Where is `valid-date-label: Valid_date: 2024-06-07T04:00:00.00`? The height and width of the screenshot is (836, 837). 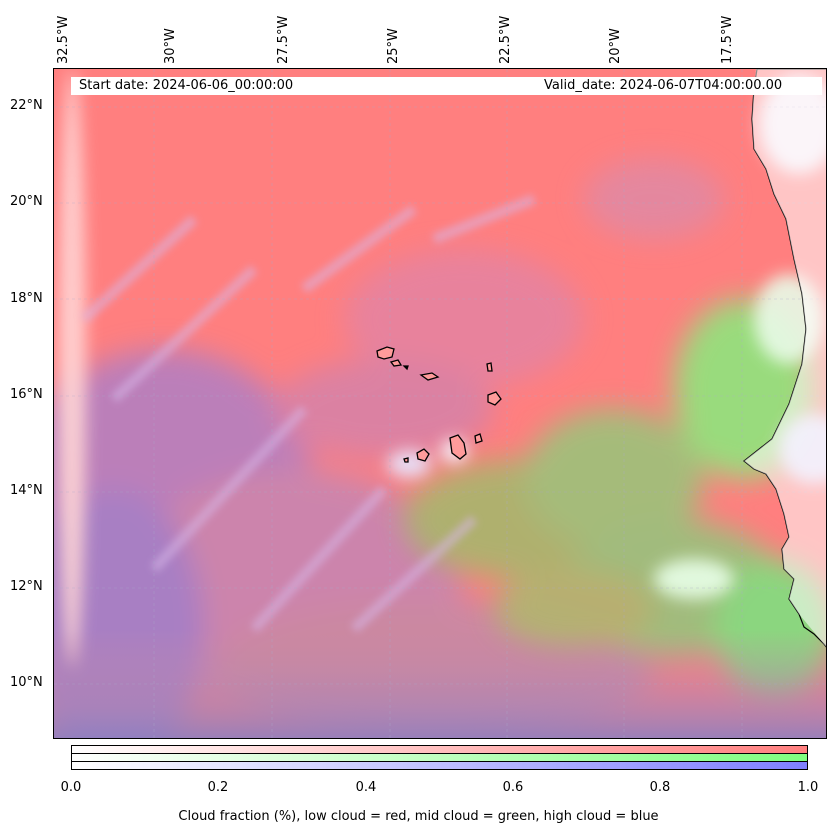
valid-date-label: Valid_date: 2024-06-07T04:00:00.00 is located at coordinates (663, 85).